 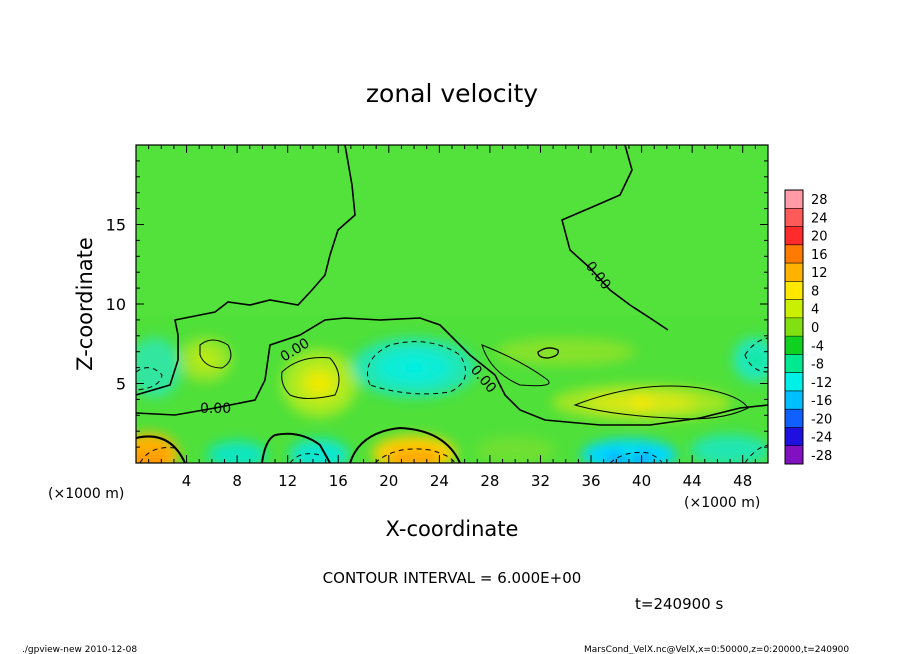 What do you see at coordinates (388, 481) in the screenshot?
I see `x-tick-label: 20` at bounding box center [388, 481].